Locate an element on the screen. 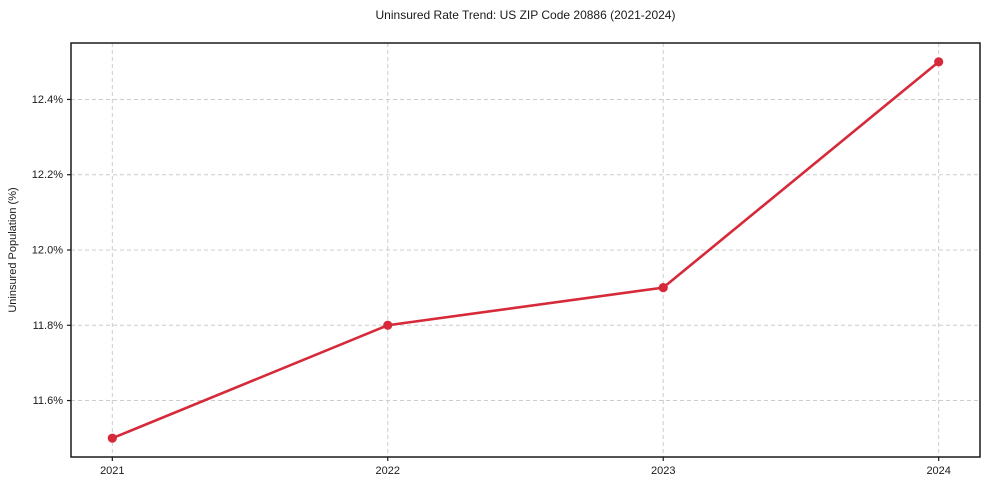 The image size is (989, 490). x-tick-label: 2021 is located at coordinates (112, 471).